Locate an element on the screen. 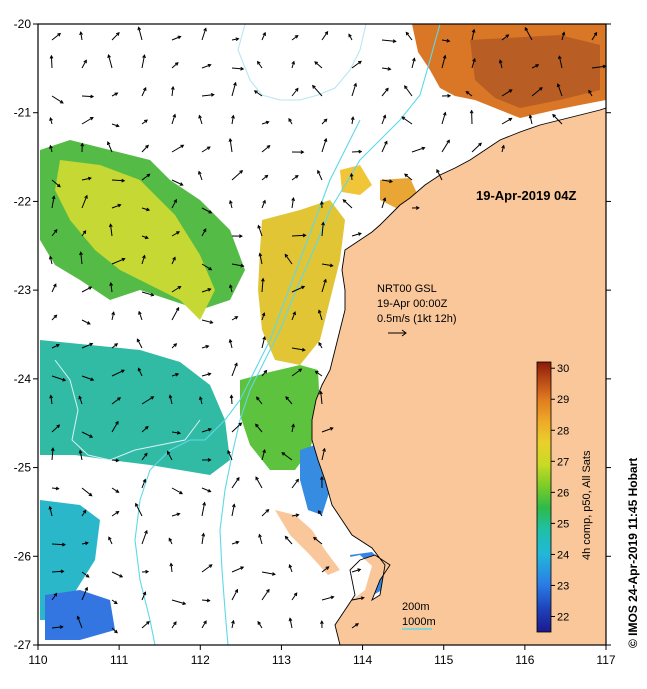  colorbar-tick-label: 24 is located at coordinates (563, 555).